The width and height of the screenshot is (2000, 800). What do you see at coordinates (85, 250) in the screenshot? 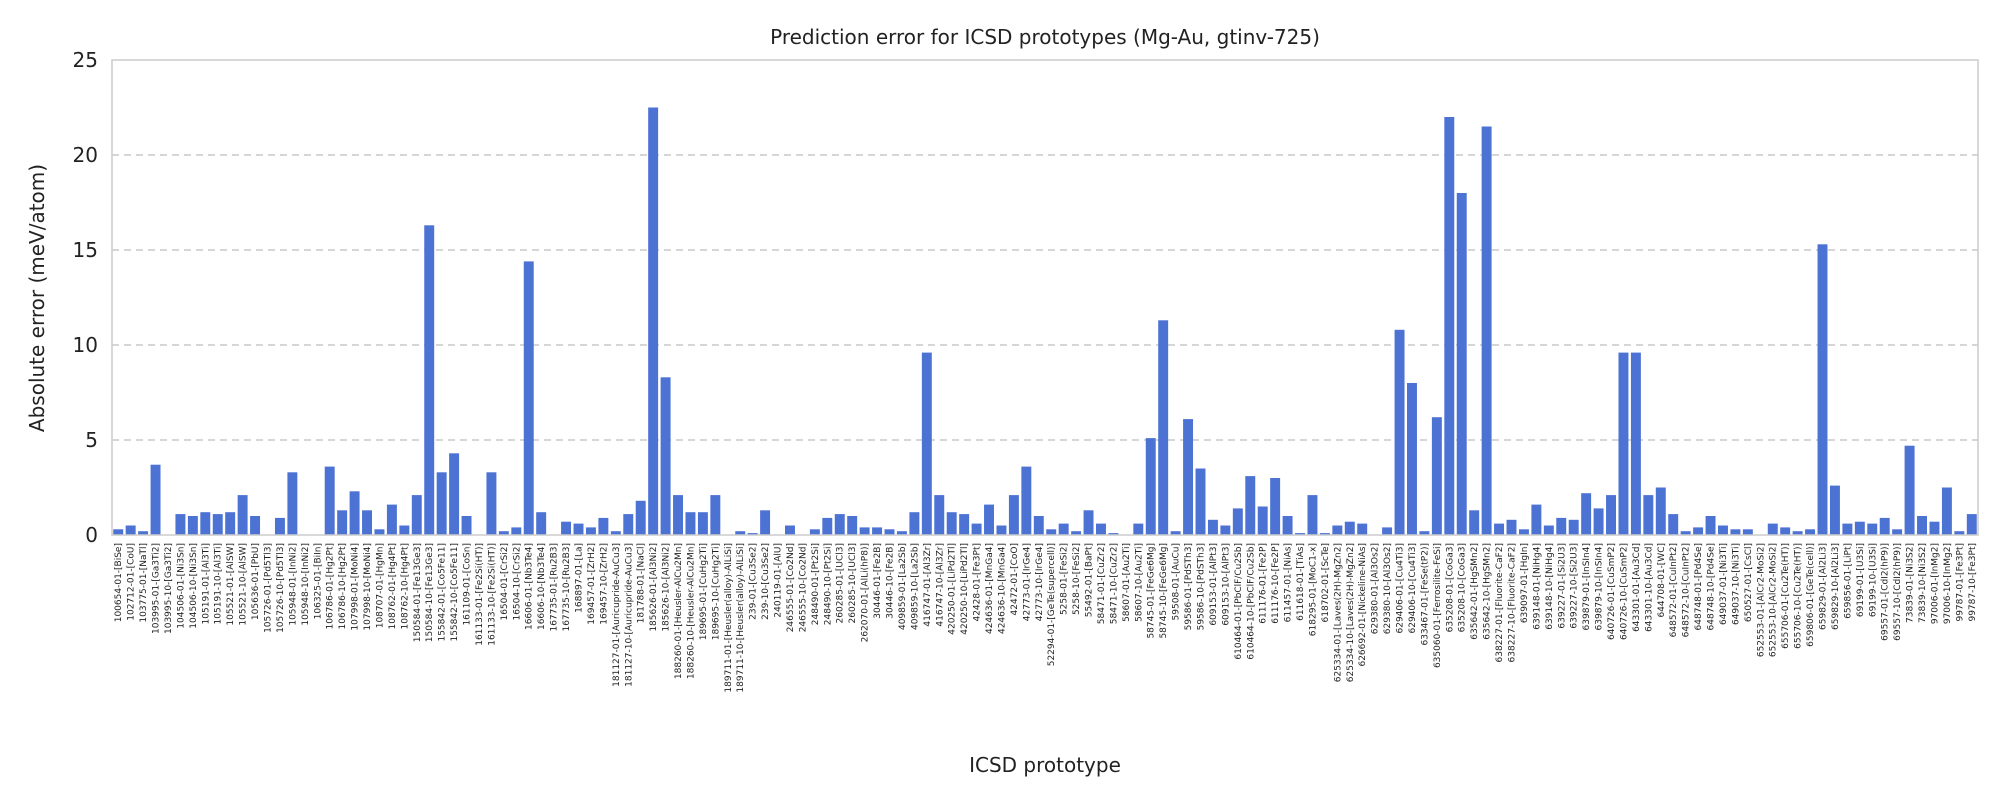
I see `y-tick-label: 15` at bounding box center [85, 250].